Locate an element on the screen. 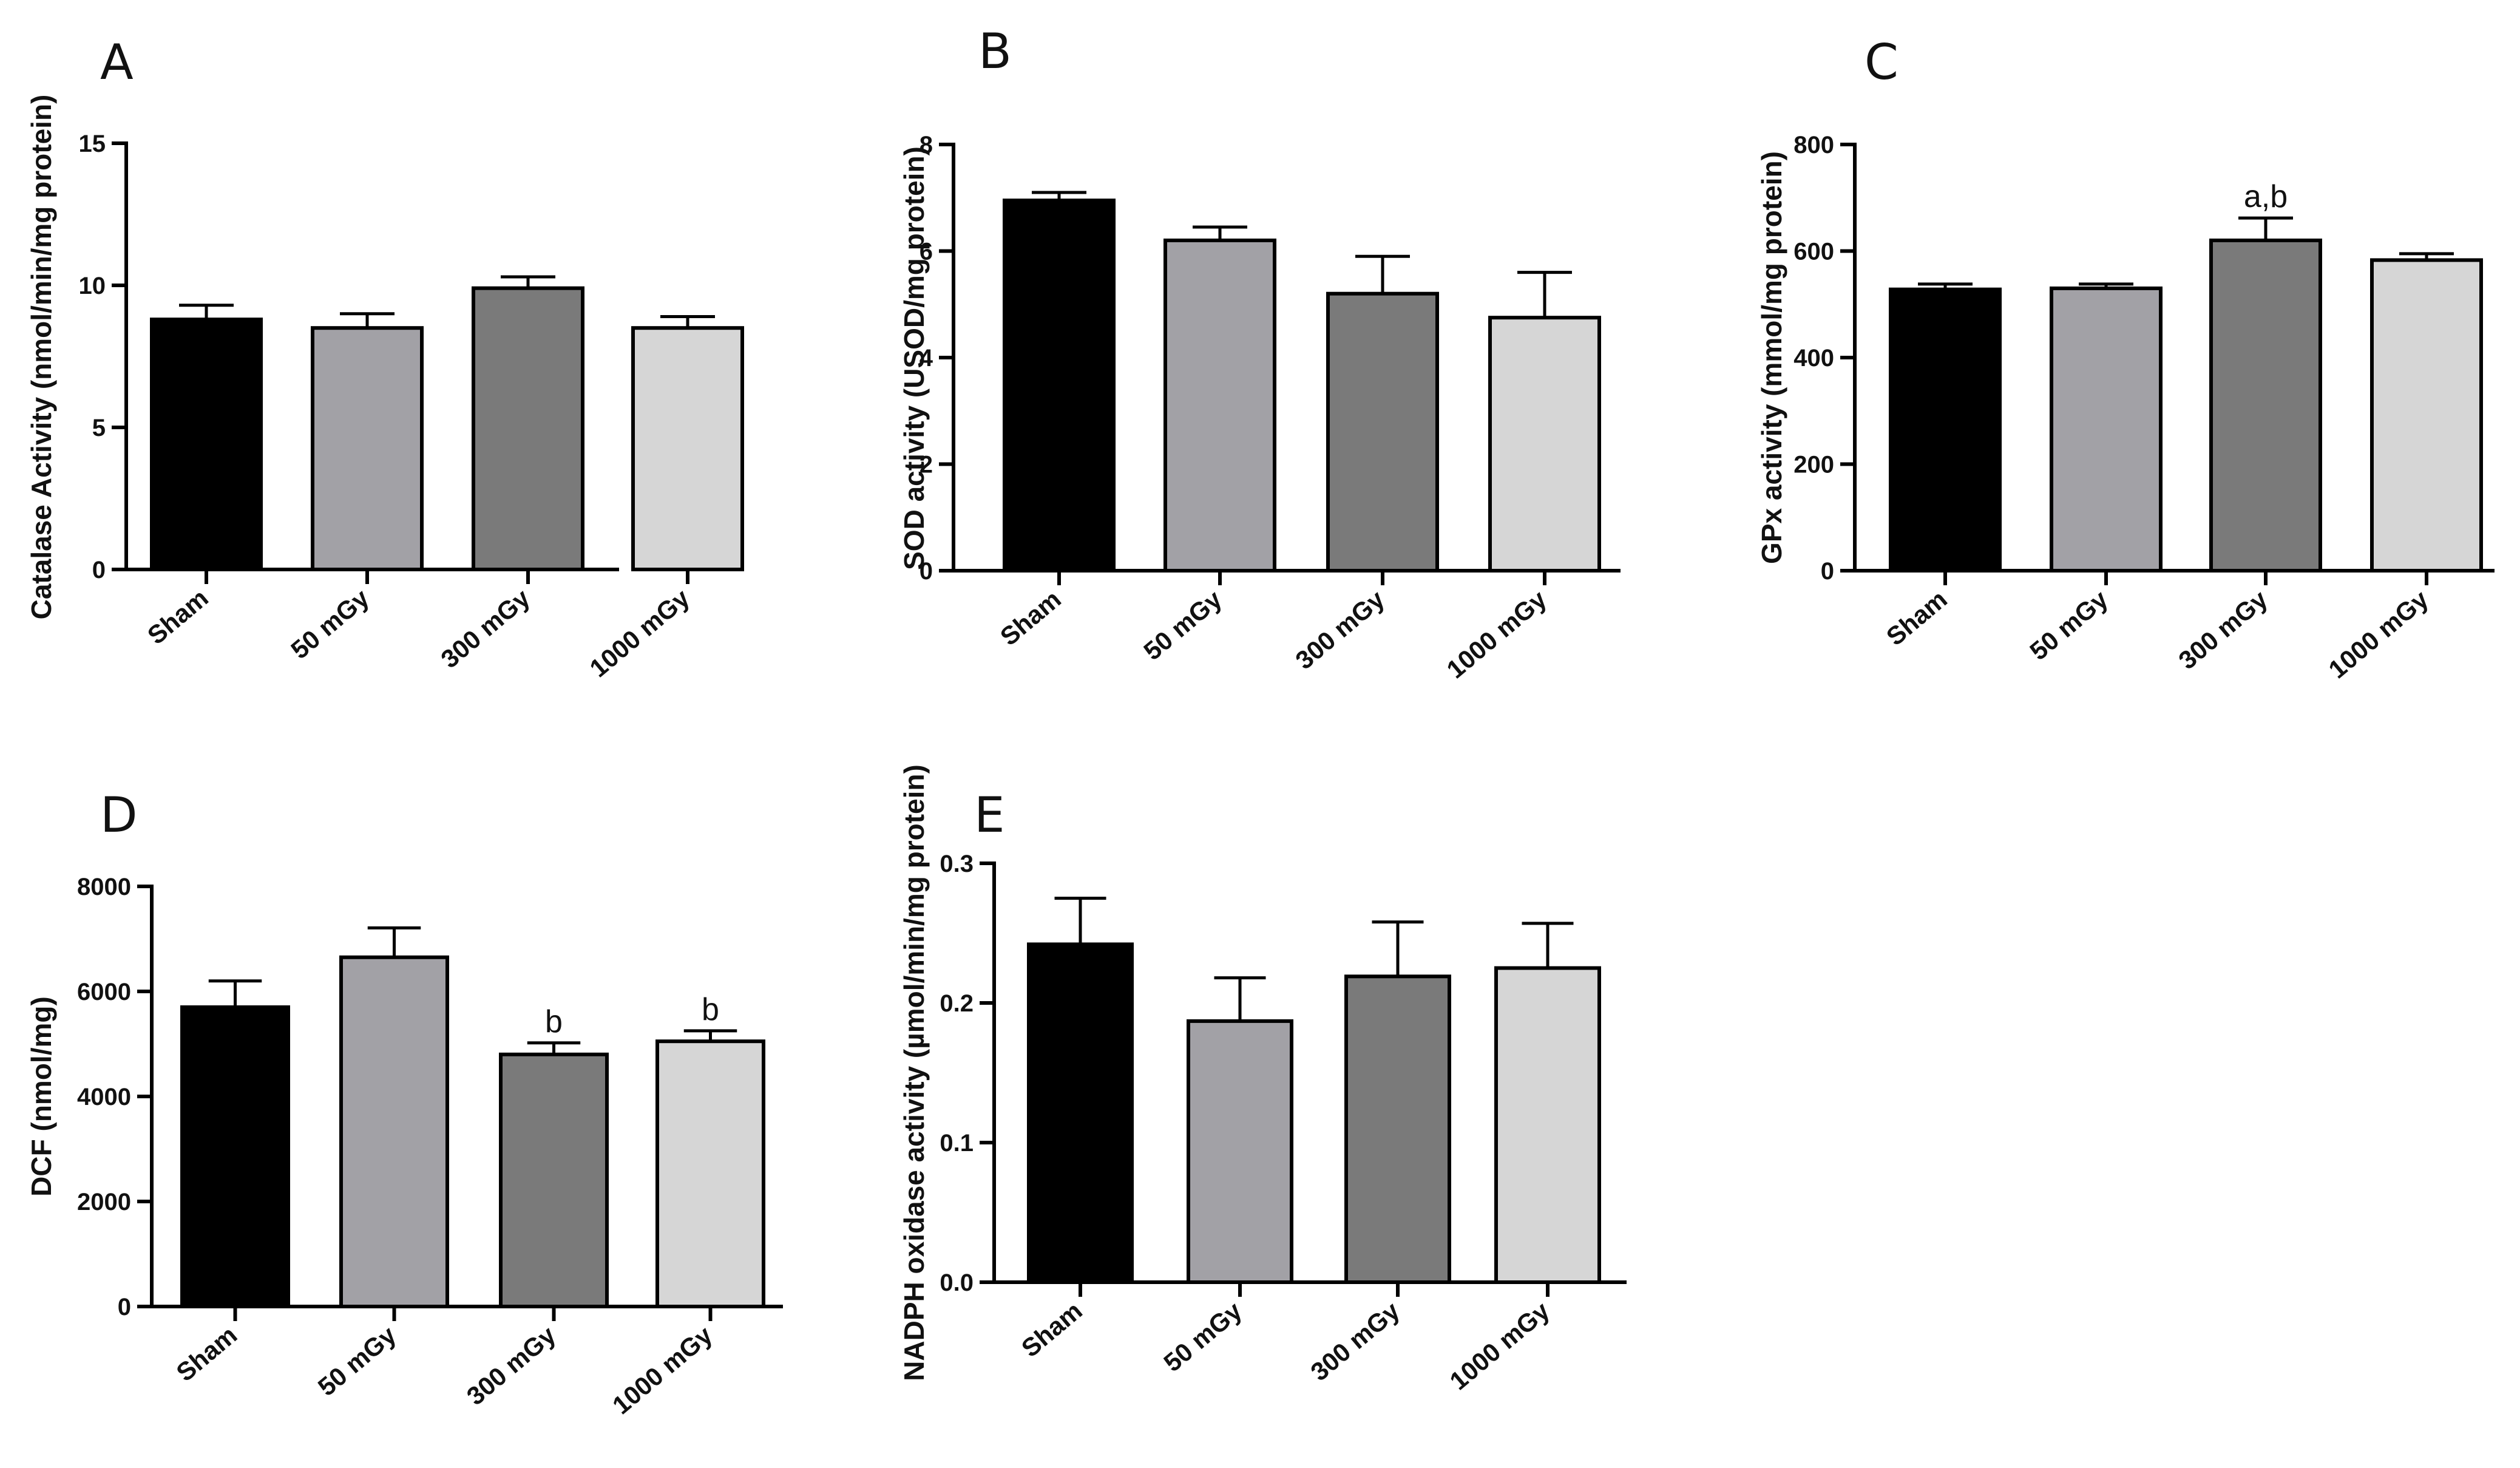  y-axis-title: Catalase Activity (nmol/min/mg protein) is located at coordinates (41, 357).